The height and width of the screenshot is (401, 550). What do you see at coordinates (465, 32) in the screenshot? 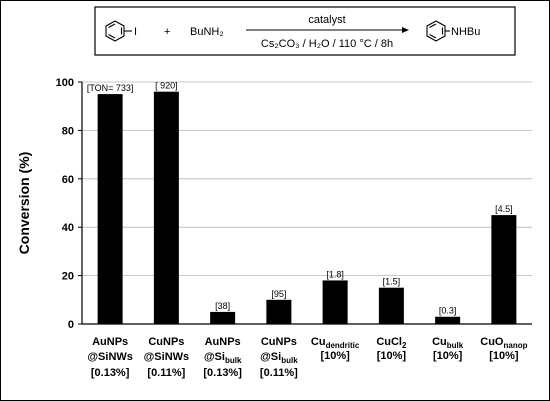
I see `product-label: NHBu` at bounding box center [465, 32].